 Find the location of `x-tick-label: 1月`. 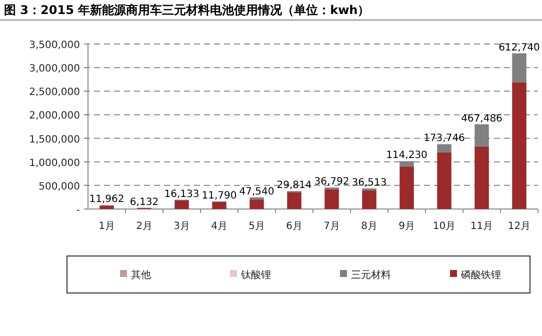

x-tick-label: 1月 is located at coordinates (106, 226).